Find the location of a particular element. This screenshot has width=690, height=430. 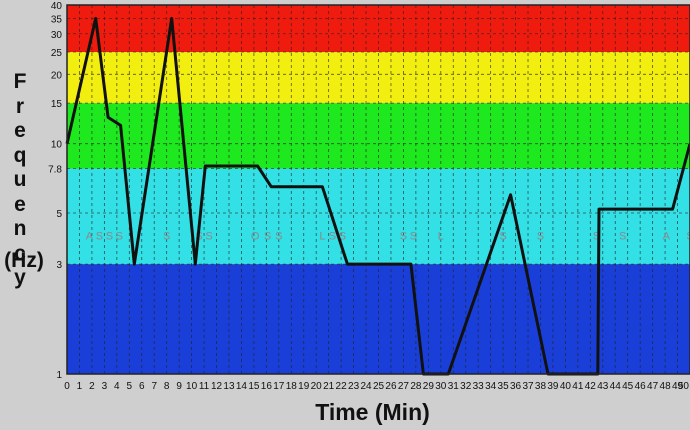

y-tick-label: 3 is located at coordinates (59, 265).